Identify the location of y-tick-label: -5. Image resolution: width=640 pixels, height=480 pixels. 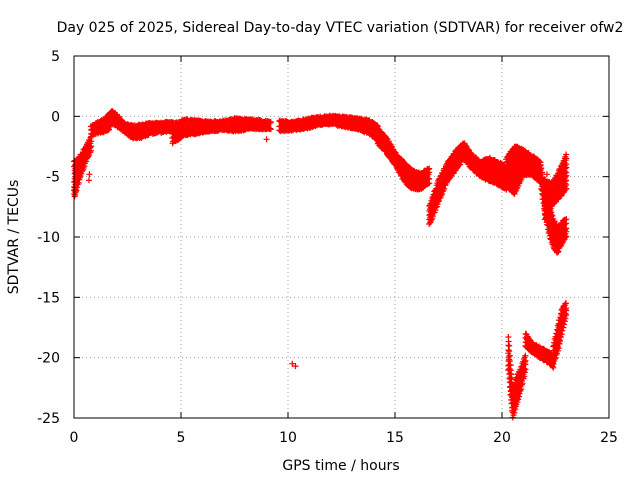
(53, 178).